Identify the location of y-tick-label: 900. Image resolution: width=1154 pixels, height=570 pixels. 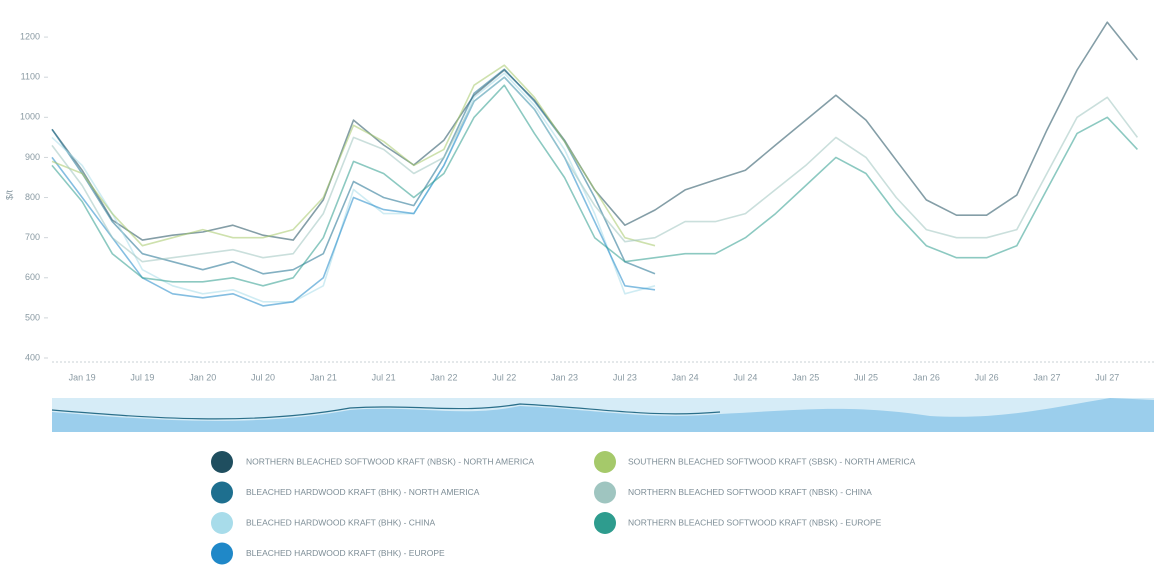
(32, 157).